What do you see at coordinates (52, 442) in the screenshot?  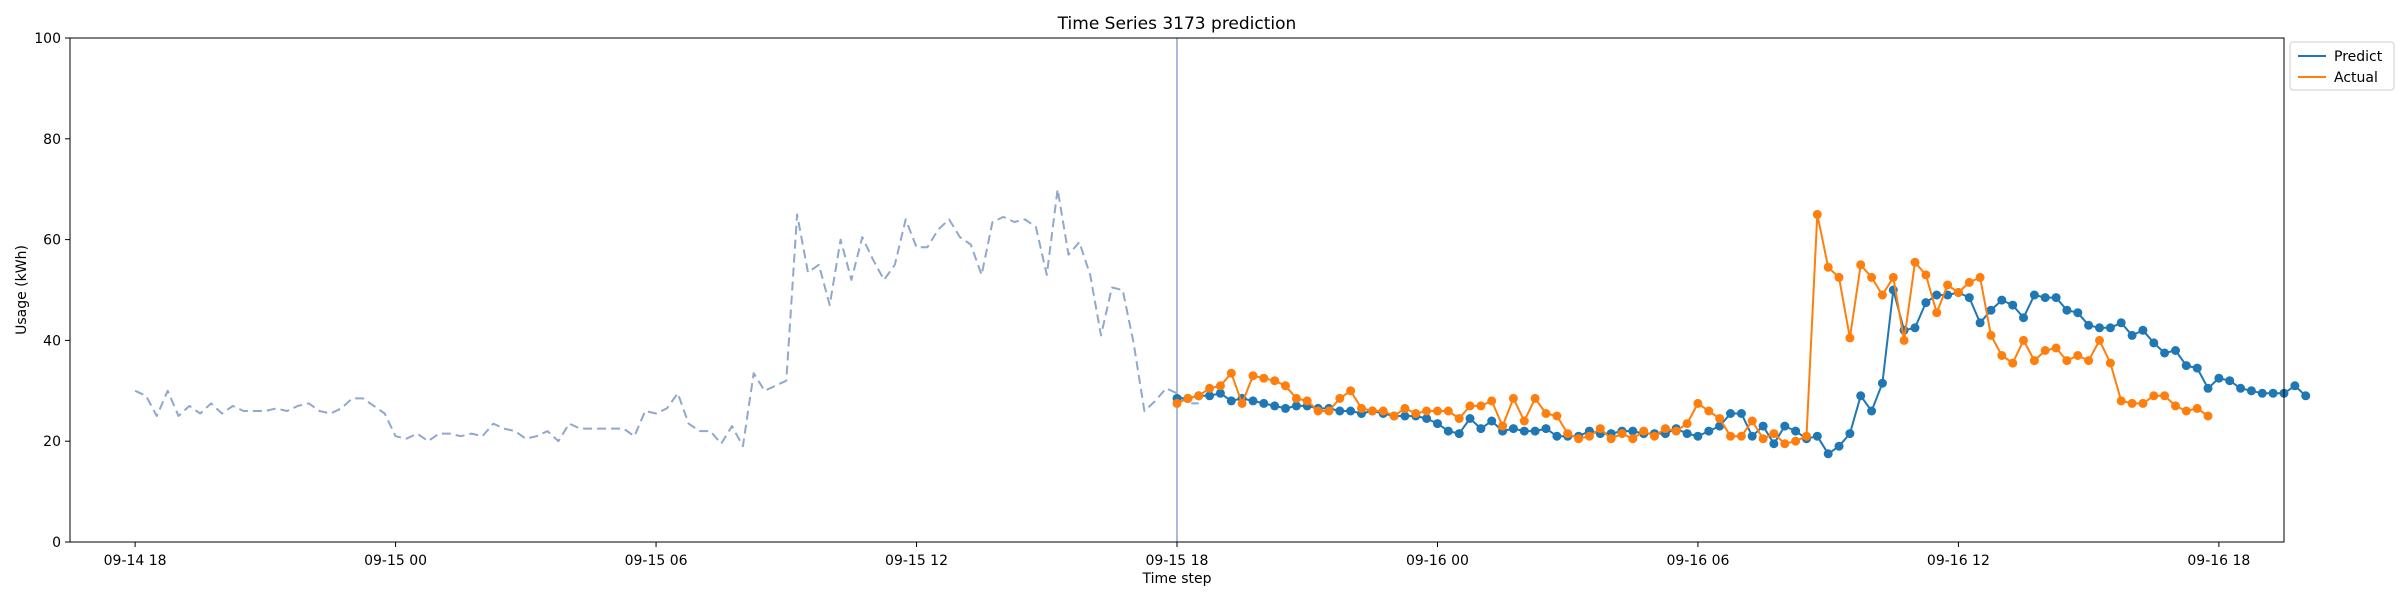 I see `y-tick-label: 20` at bounding box center [52, 442].